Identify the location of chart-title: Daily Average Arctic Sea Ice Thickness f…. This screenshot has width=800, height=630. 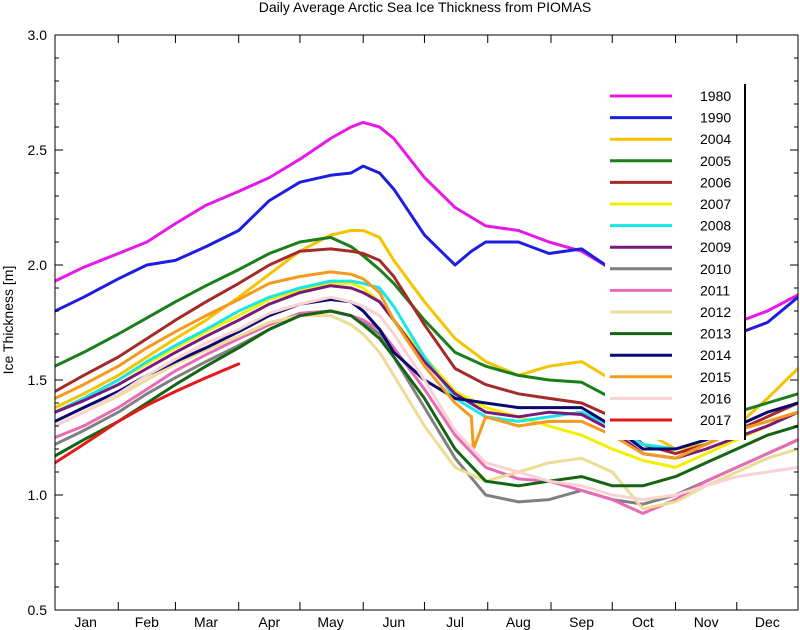
(425, 7).